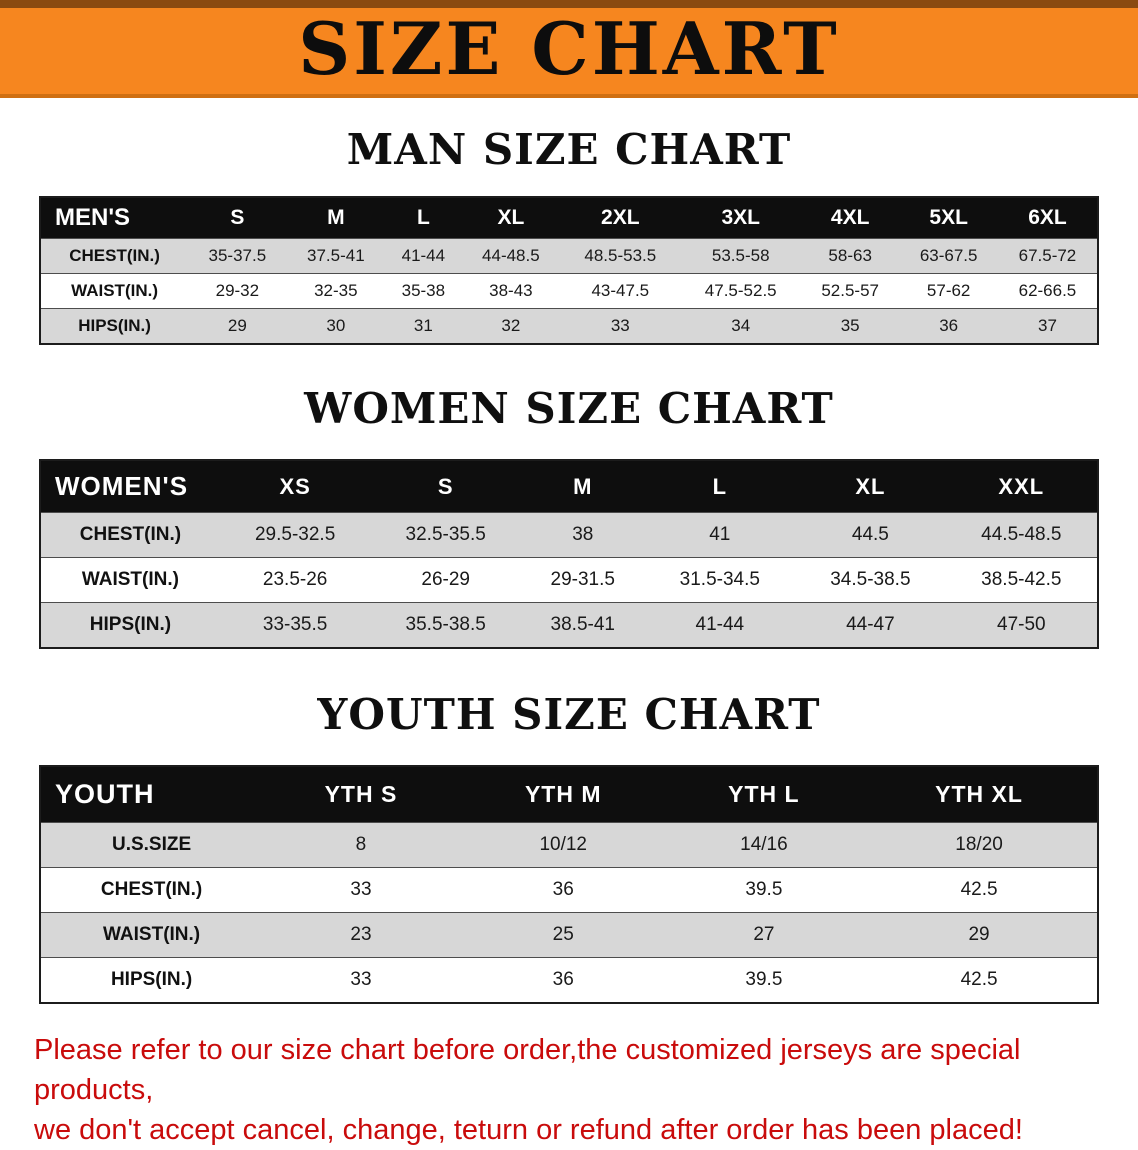 The image size is (1138, 1150). Describe the element at coordinates (850, 326) in the screenshot. I see `measurement-value-cell: 35` at that location.